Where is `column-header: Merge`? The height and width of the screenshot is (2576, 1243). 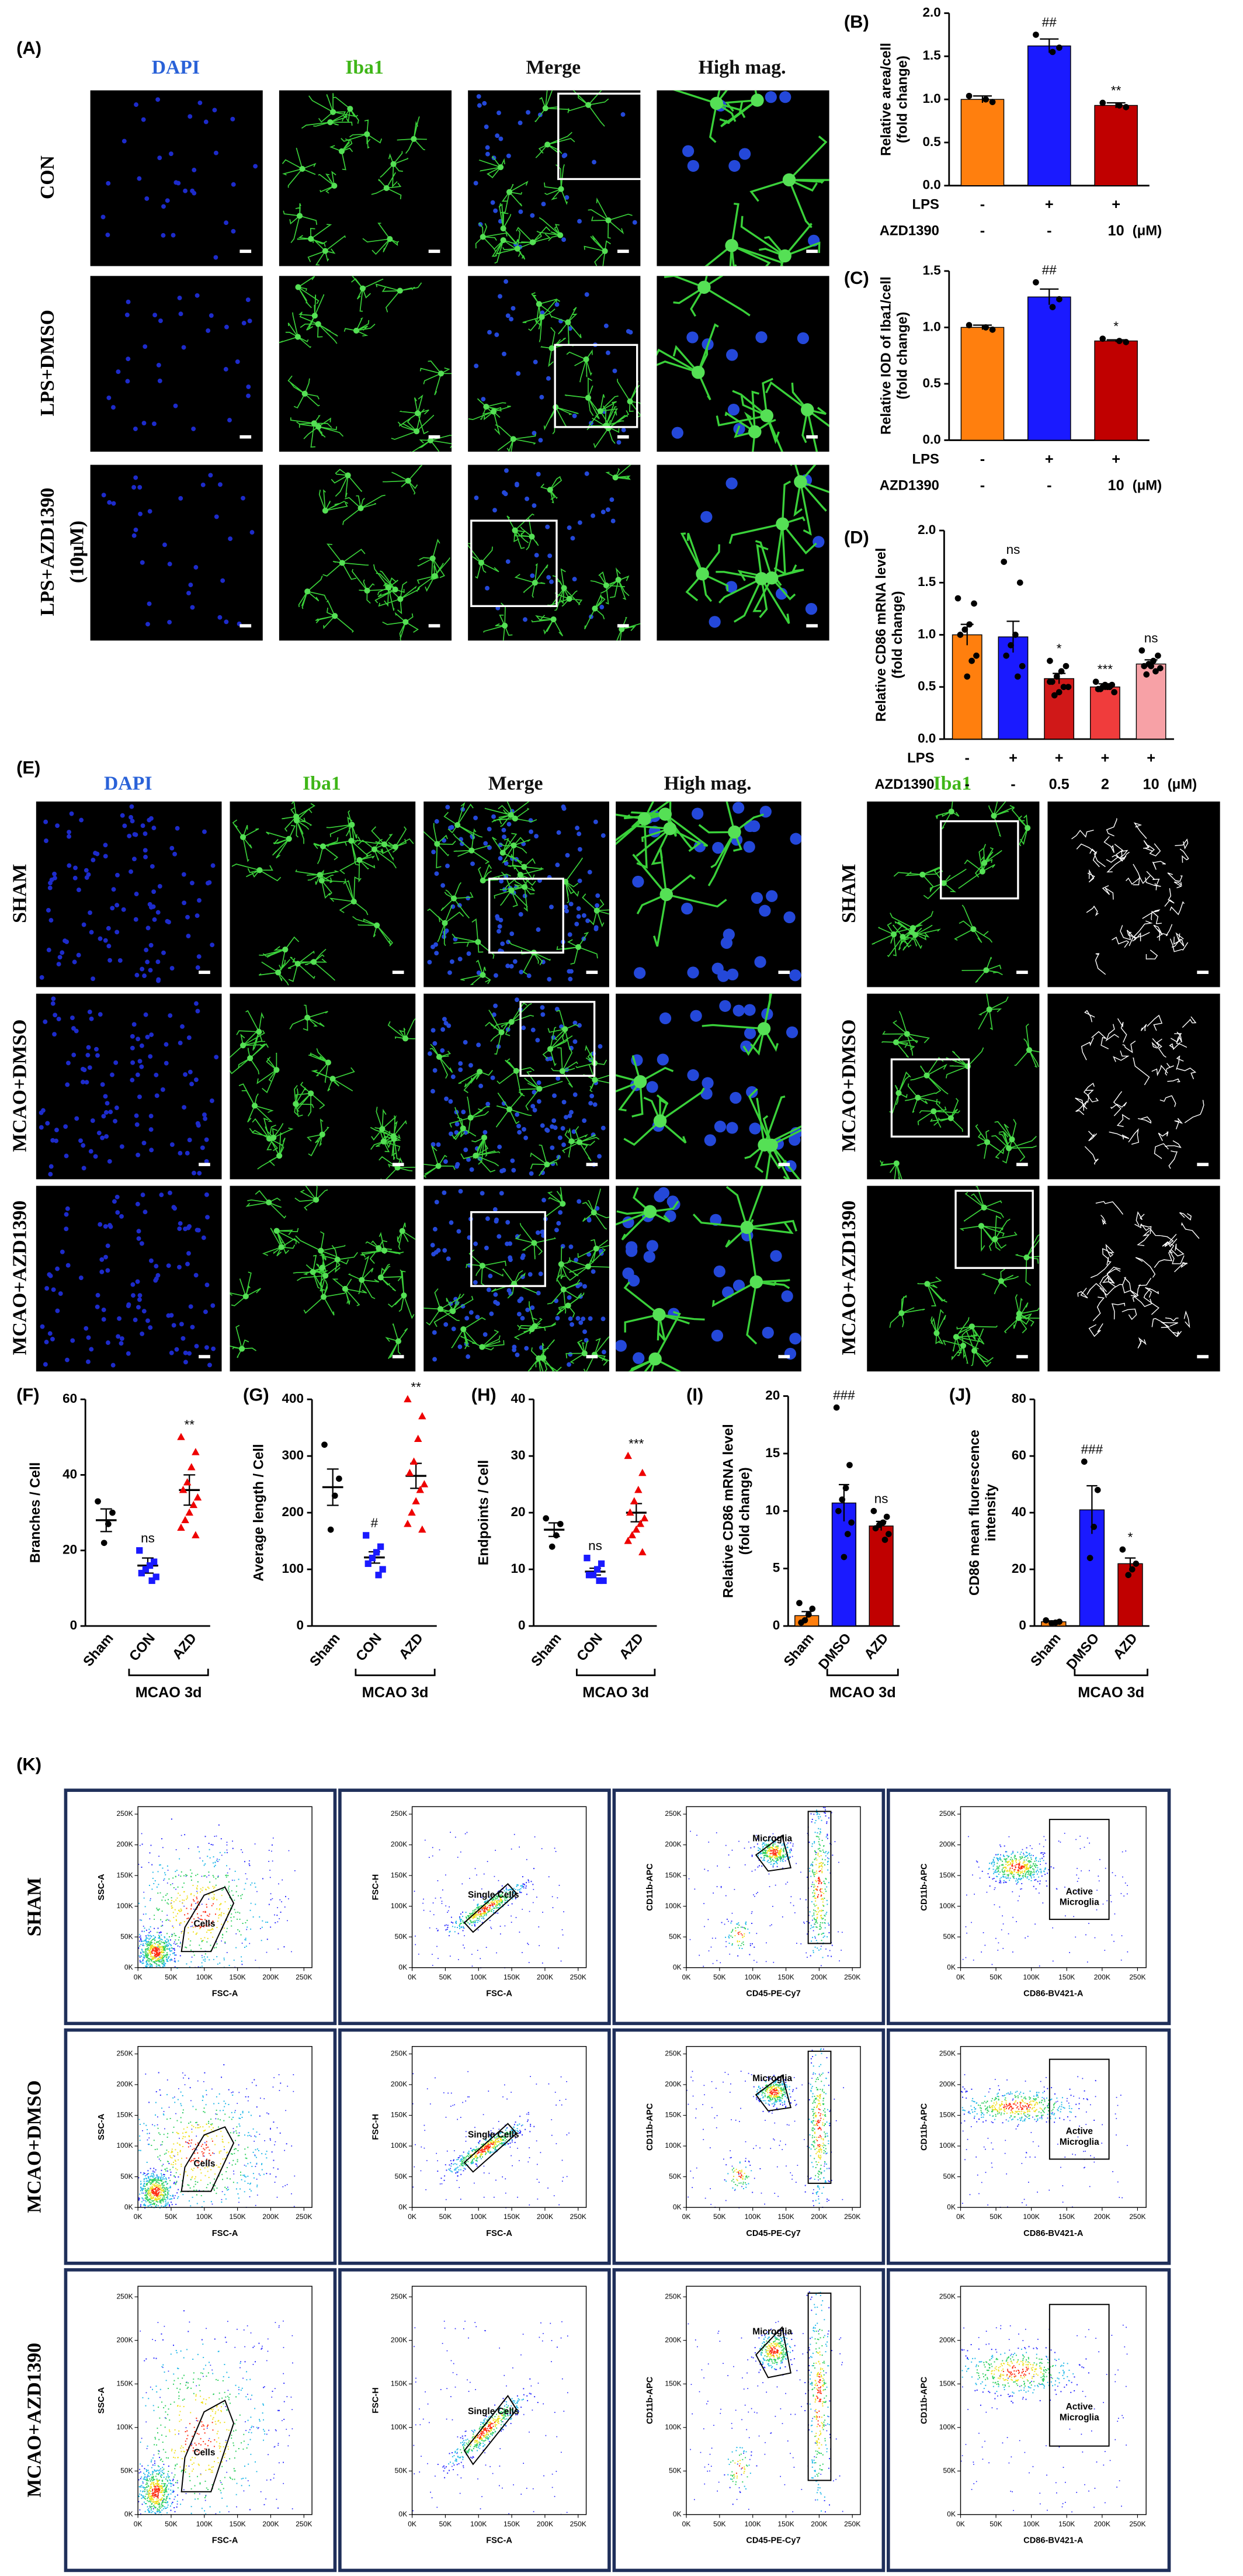 column-header: Merge is located at coordinates (515, 783).